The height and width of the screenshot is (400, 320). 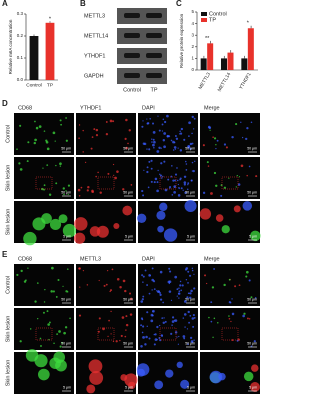 What do you see at coordinates (94, 56) in the screenshot?
I see `blot-label: YTHDF1` at bounding box center [94, 56].